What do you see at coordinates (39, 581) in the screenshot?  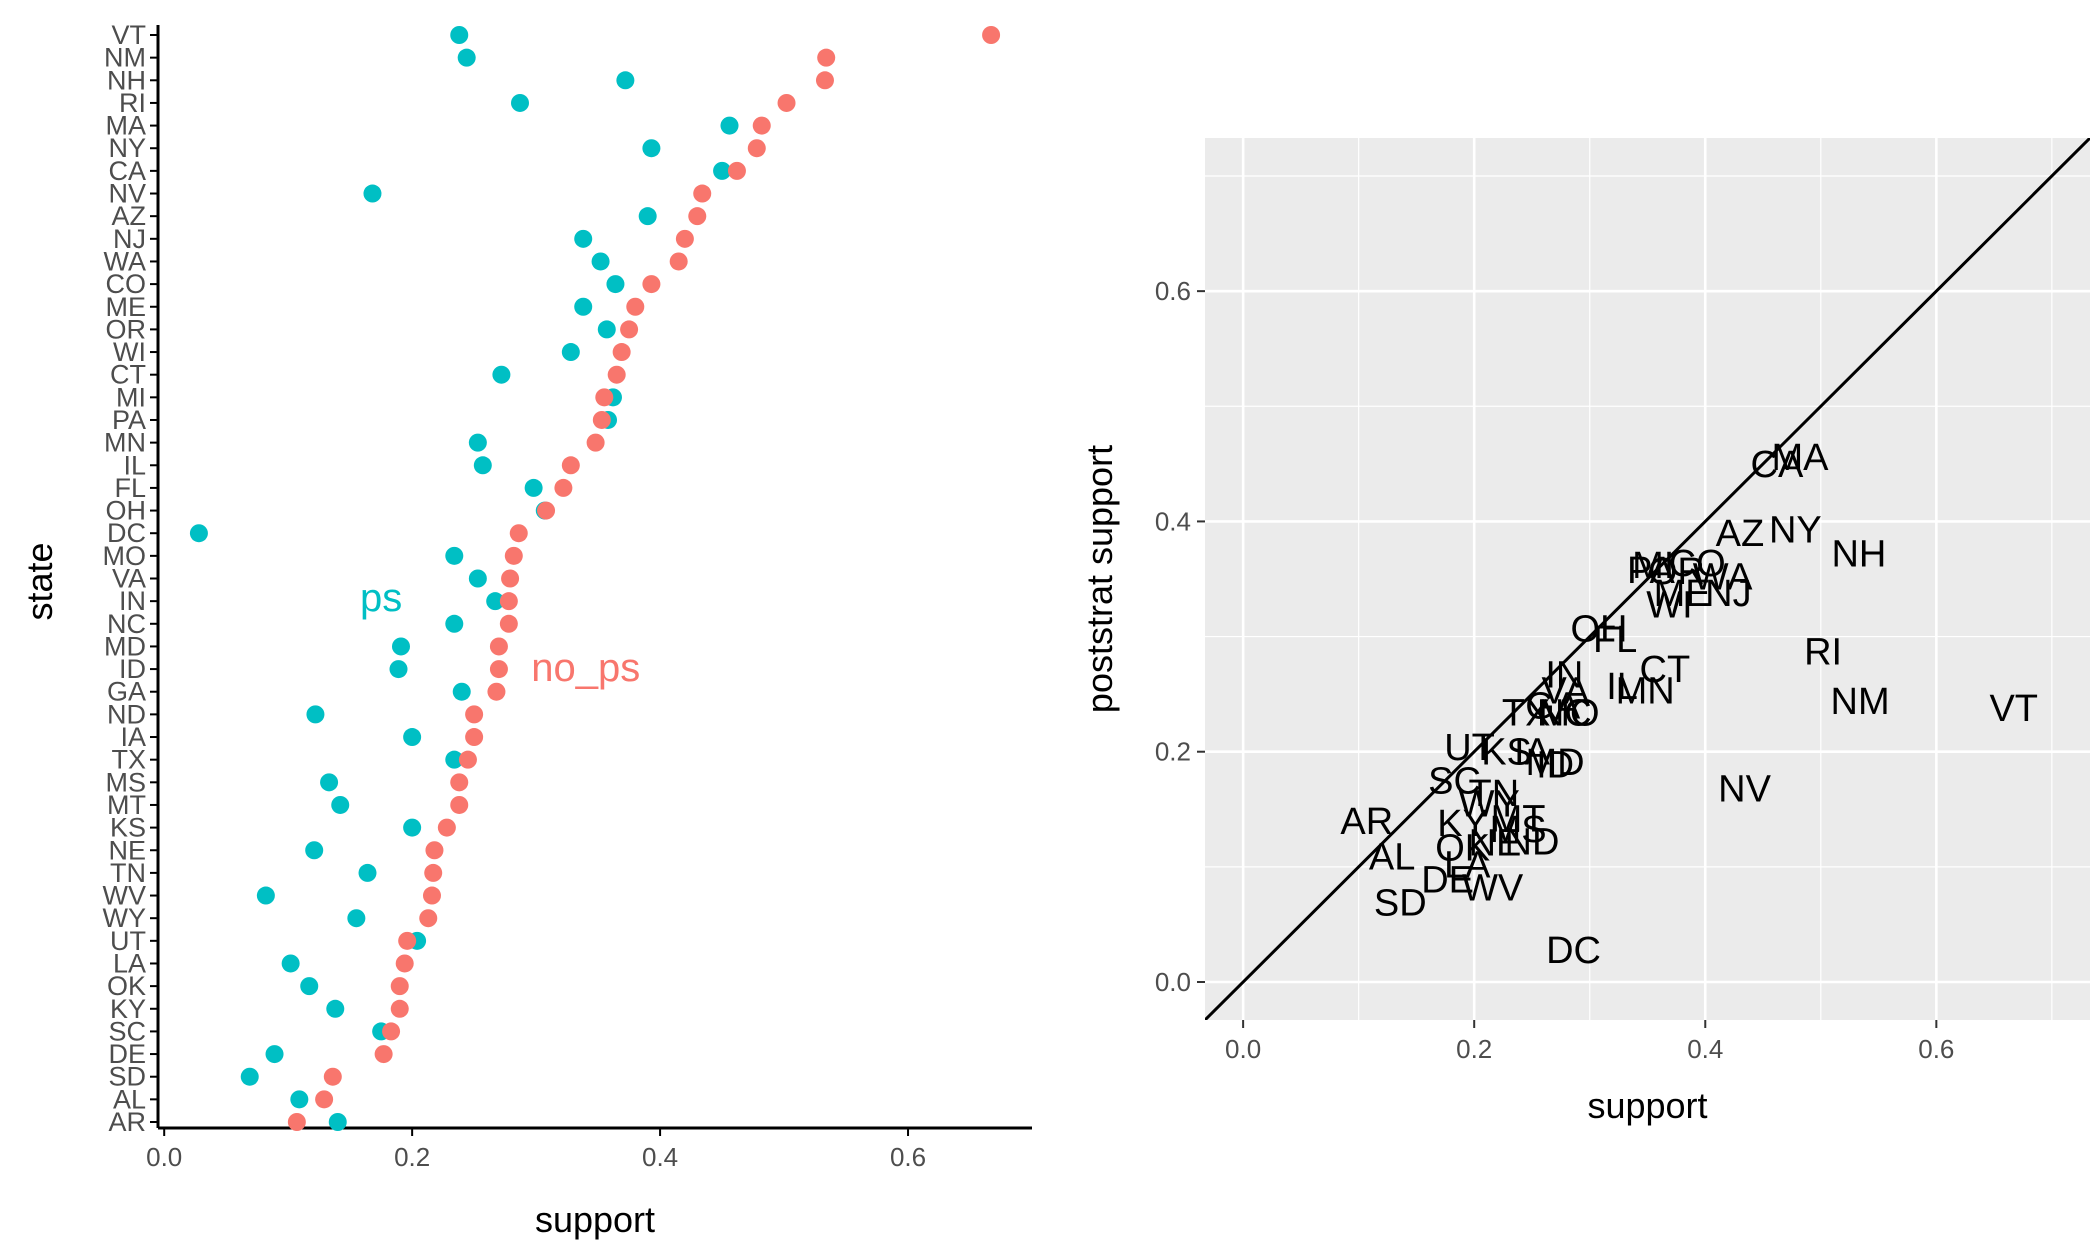 I see `y-axis-title: state` at bounding box center [39, 581].